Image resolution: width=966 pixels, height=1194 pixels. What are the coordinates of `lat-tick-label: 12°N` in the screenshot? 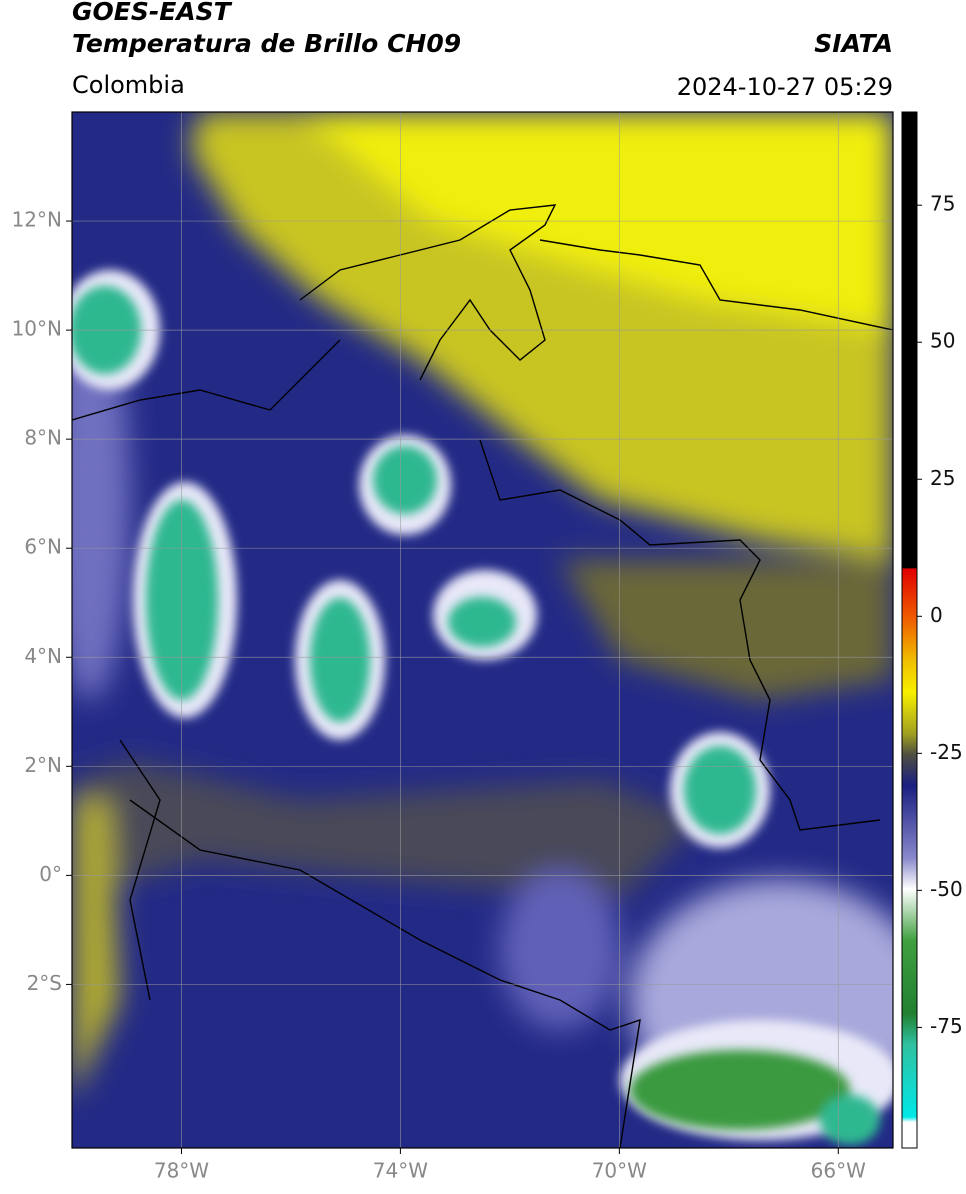 It's located at (37, 220).